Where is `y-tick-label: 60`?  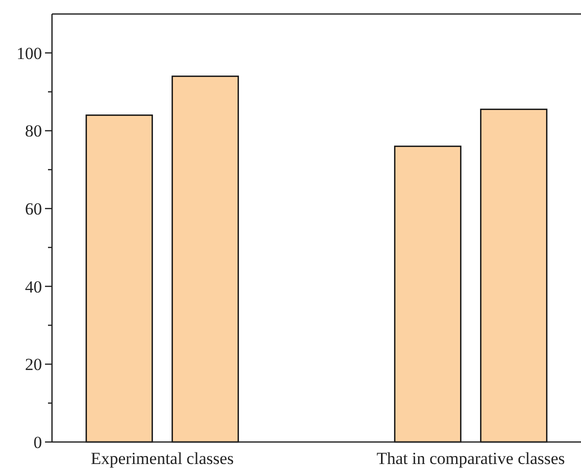 y-tick-label: 60 is located at coordinates (33, 208).